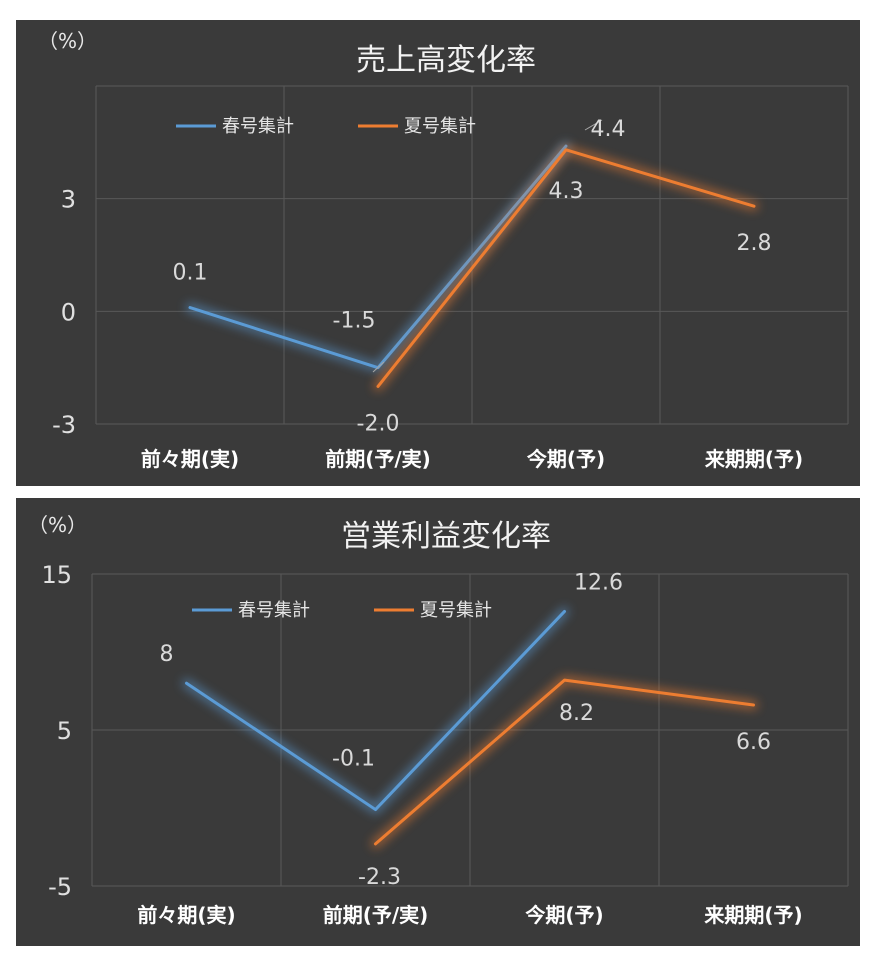 Image resolution: width=882 pixels, height=966 pixels. What do you see at coordinates (64, 731) in the screenshot?
I see `y-tick-label: 5` at bounding box center [64, 731].